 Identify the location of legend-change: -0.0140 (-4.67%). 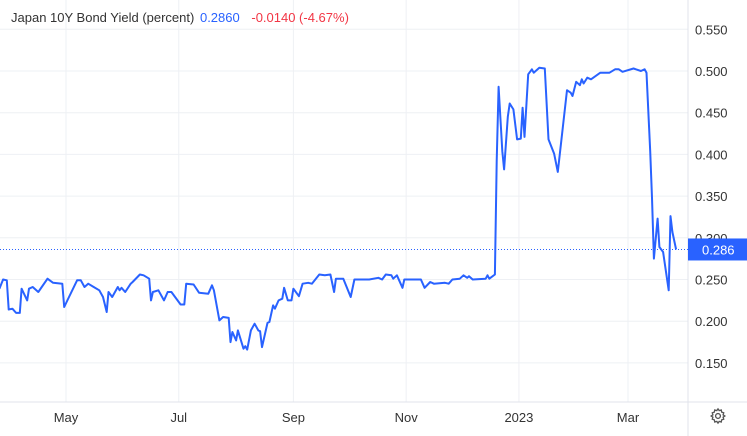
(300, 17).